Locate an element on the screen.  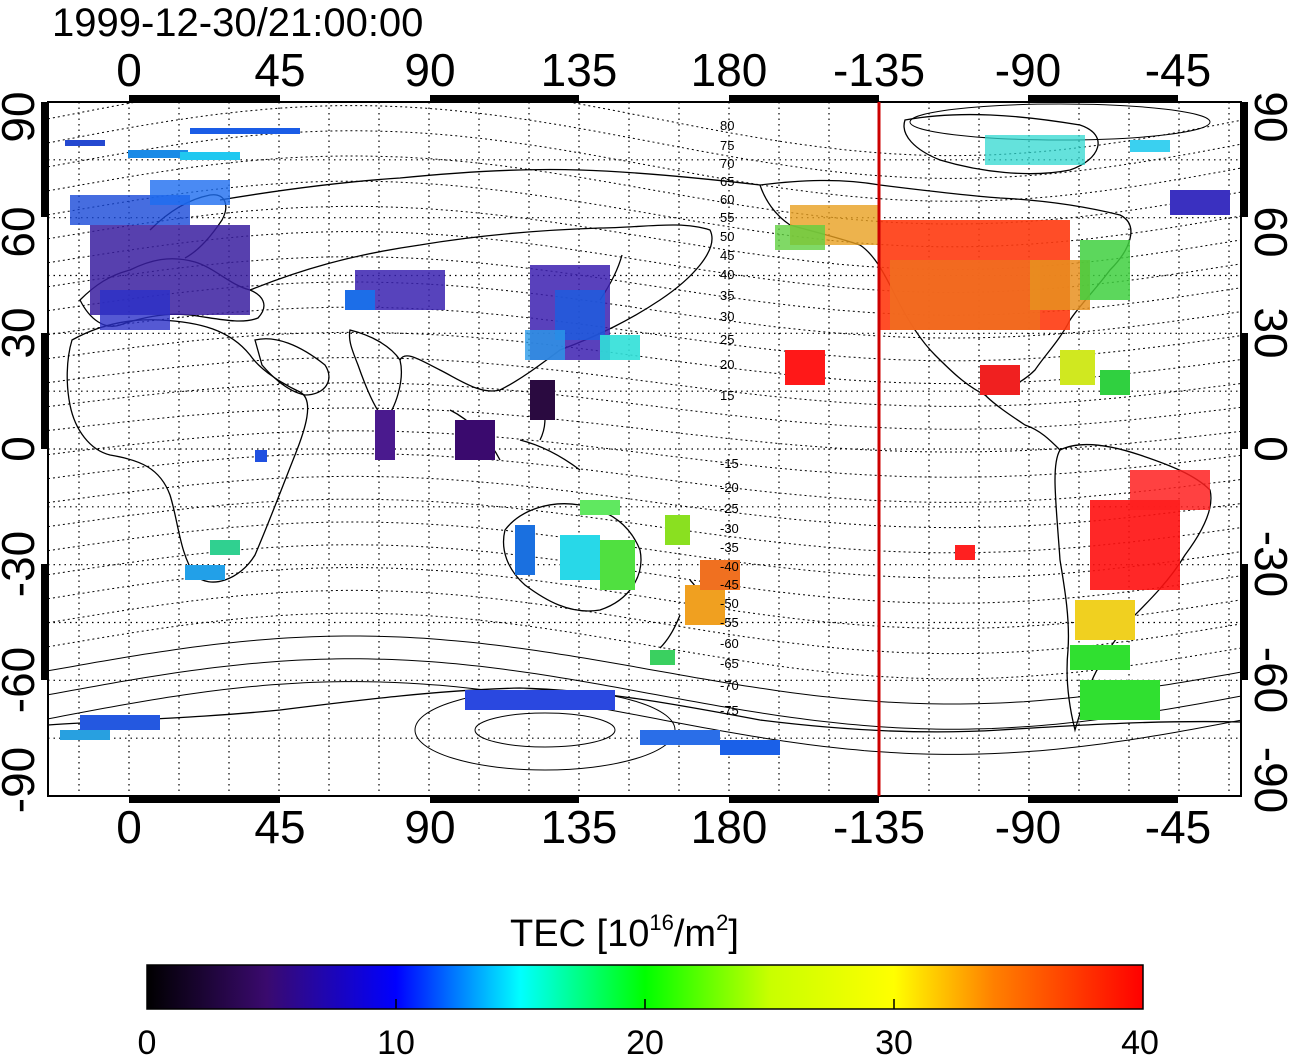
right-latitude-axis: 90 60 30 0 -30 -60 -90 is located at coordinates (1268, 452).